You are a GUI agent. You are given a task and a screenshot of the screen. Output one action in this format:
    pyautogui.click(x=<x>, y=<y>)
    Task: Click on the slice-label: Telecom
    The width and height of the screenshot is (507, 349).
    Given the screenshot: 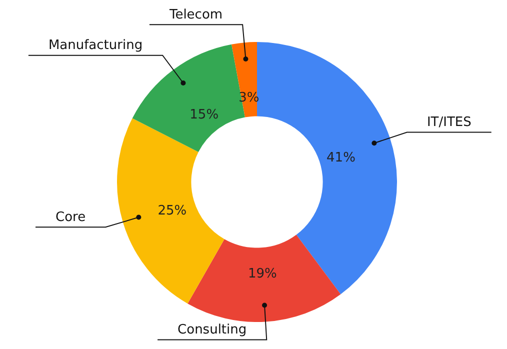 What is the action you would take?
    pyautogui.click(x=195, y=15)
    